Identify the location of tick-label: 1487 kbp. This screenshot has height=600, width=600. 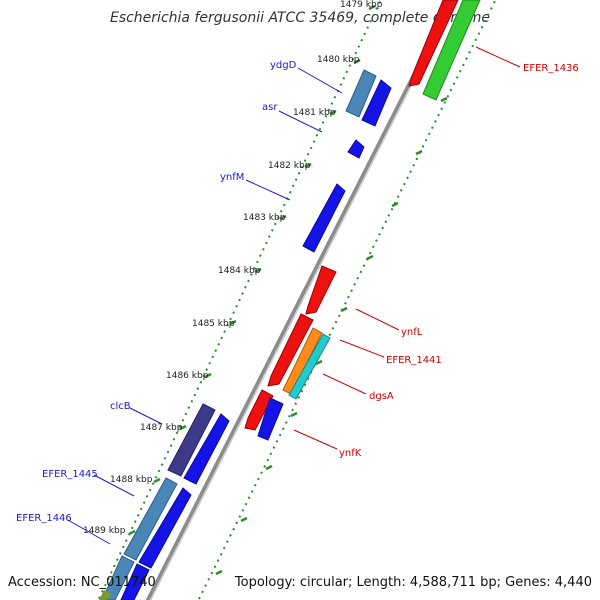
(161, 428).